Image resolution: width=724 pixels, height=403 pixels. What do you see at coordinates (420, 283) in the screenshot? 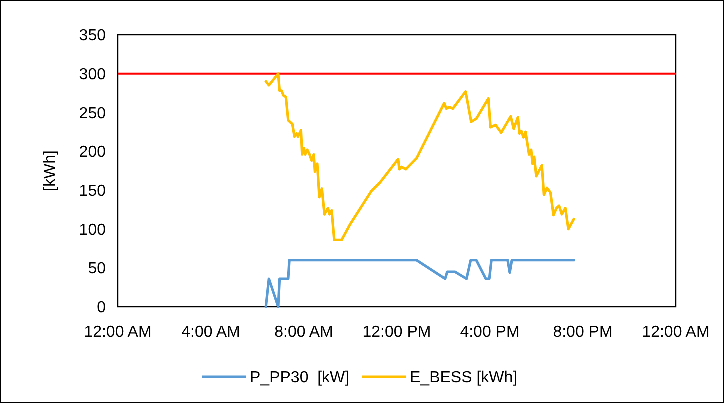
I see `line-series` at bounding box center [420, 283].